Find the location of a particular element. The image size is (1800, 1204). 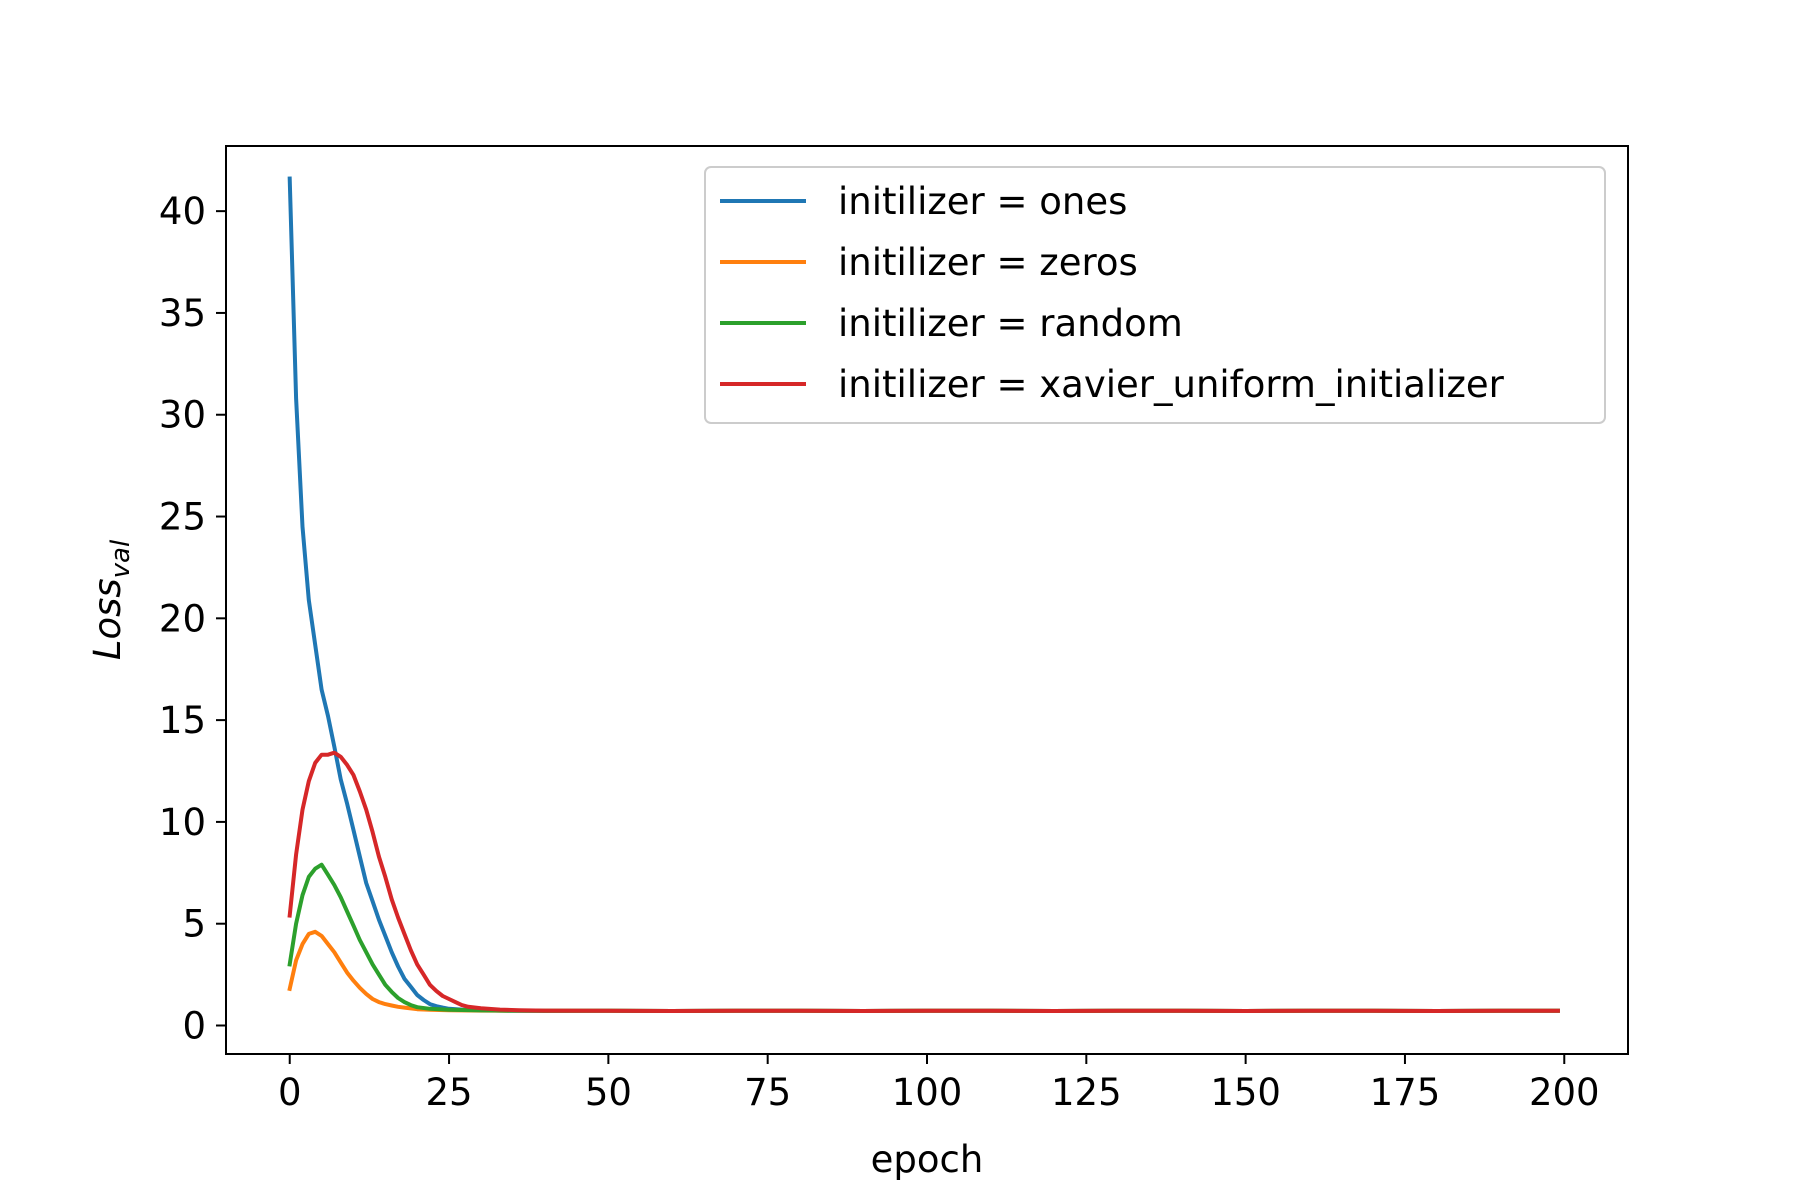

x-tick-label: 150 is located at coordinates (1245, 1092).